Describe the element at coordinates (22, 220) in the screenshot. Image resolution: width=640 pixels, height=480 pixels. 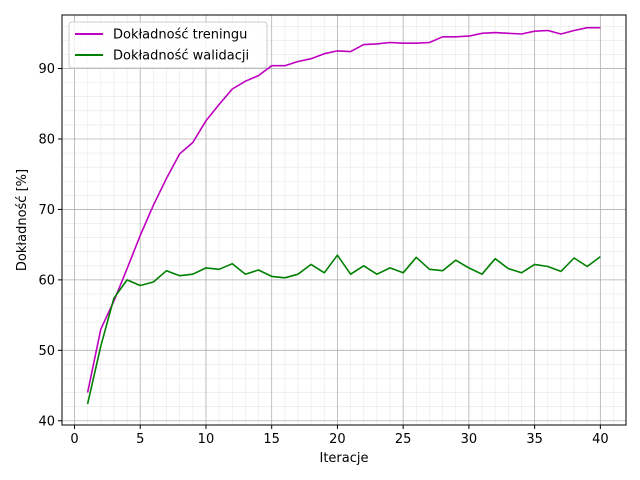
I see `y-axis-label: Dokładność [%]` at that location.